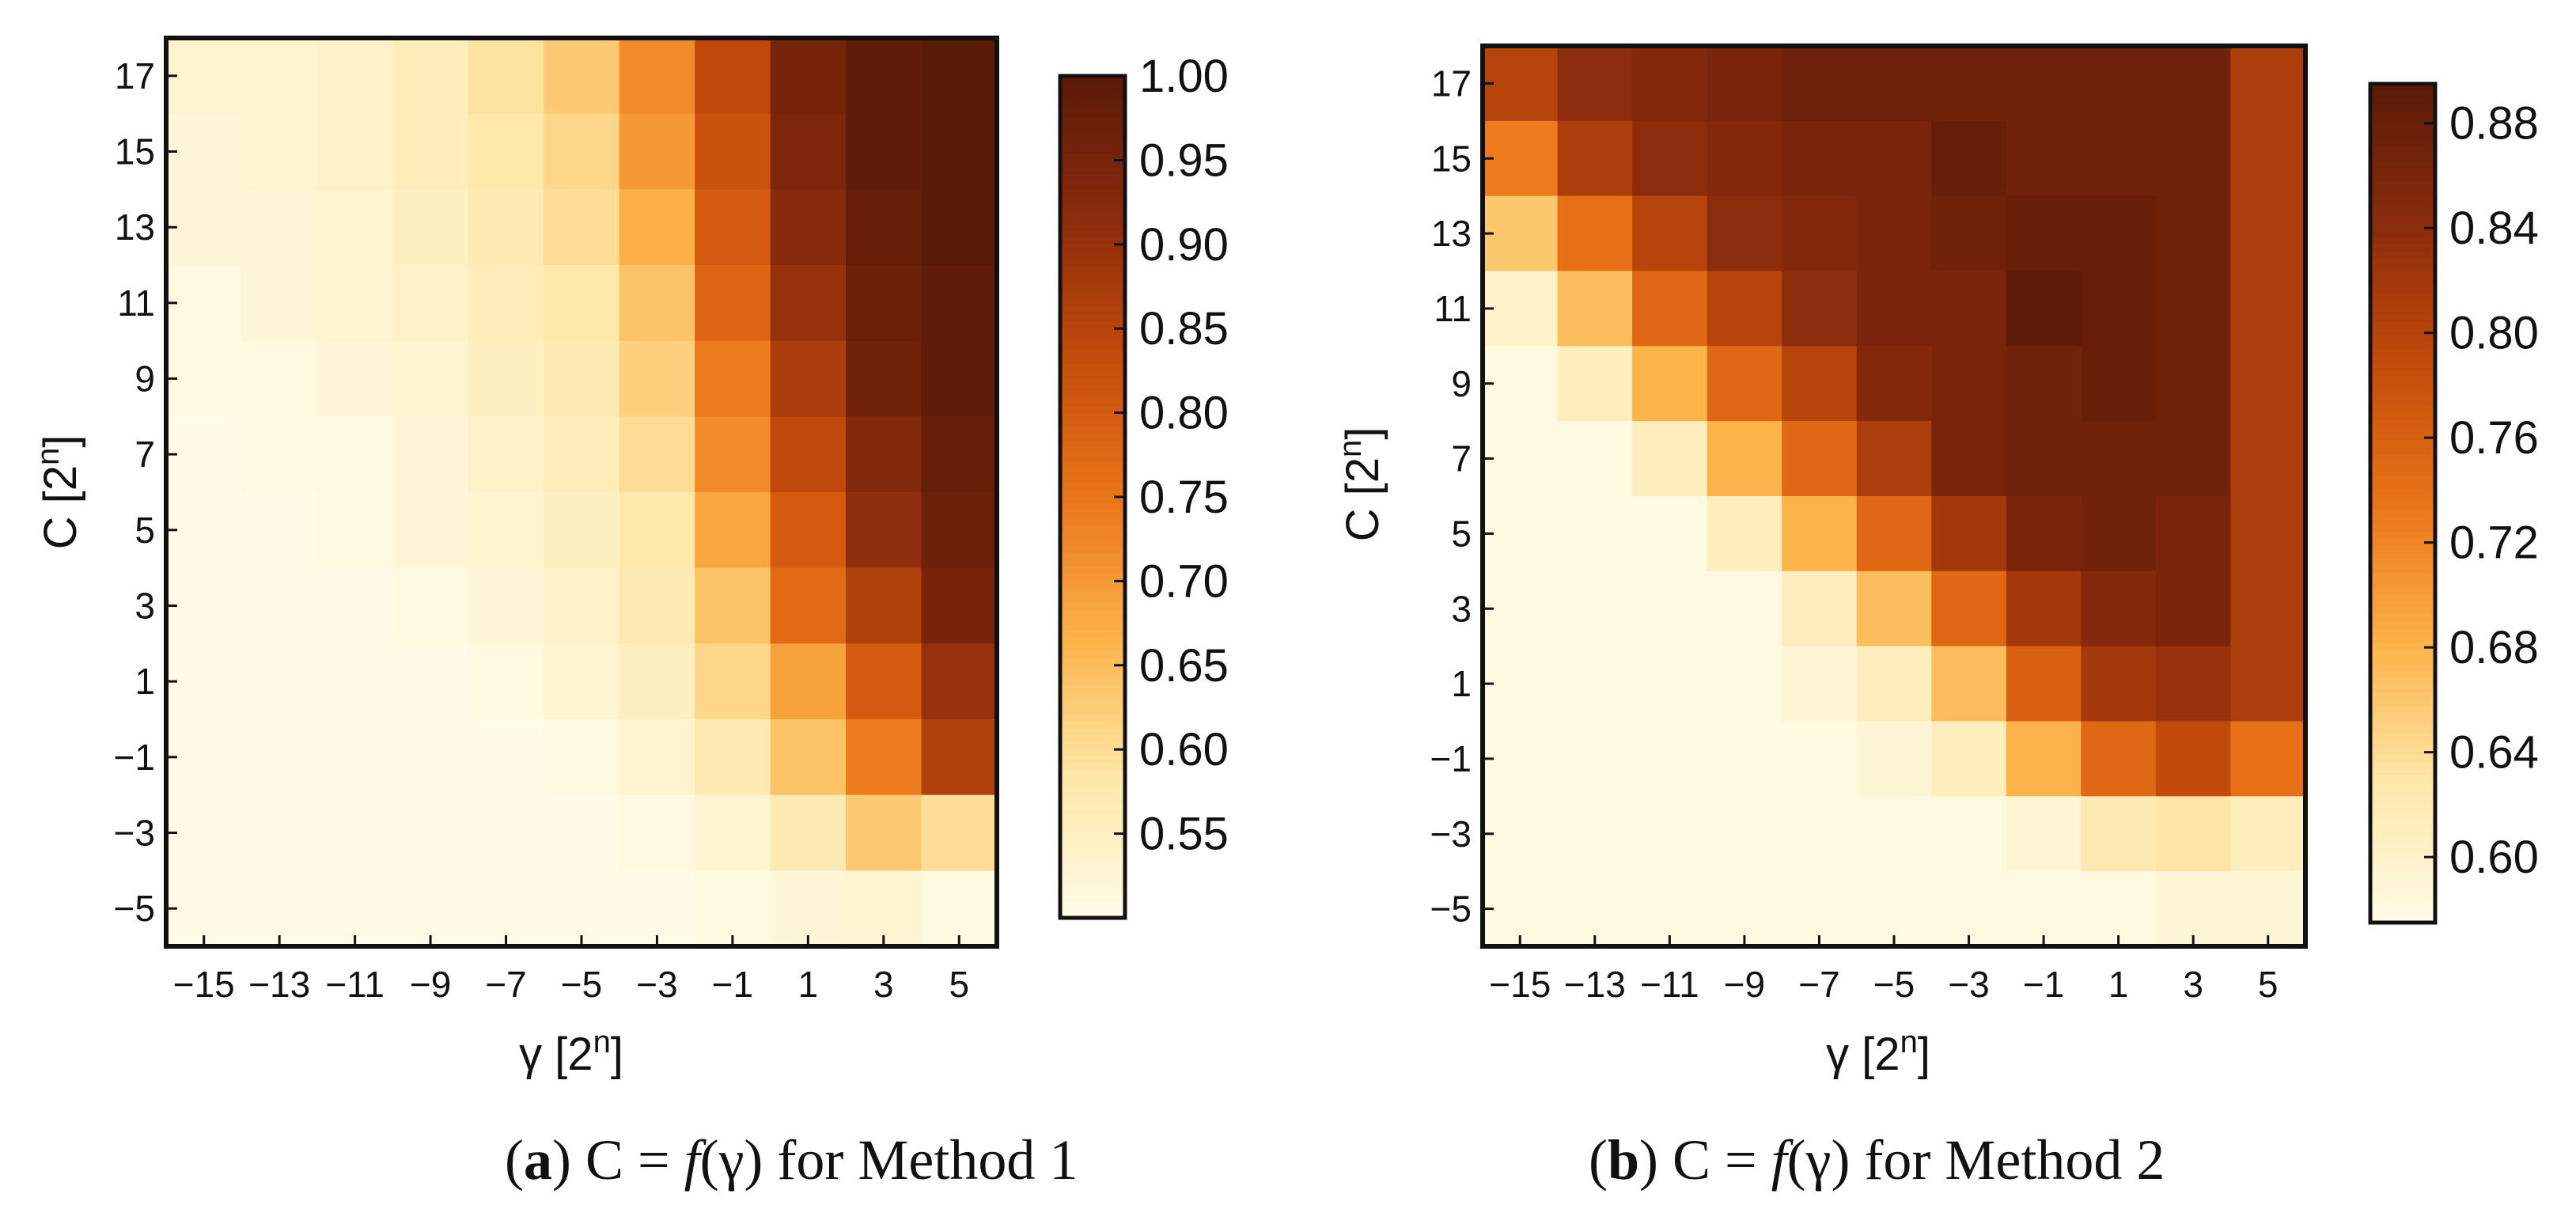 This screenshot has width=2576, height=1228. I want to click on x-tick-label: −1, so click(732, 984).